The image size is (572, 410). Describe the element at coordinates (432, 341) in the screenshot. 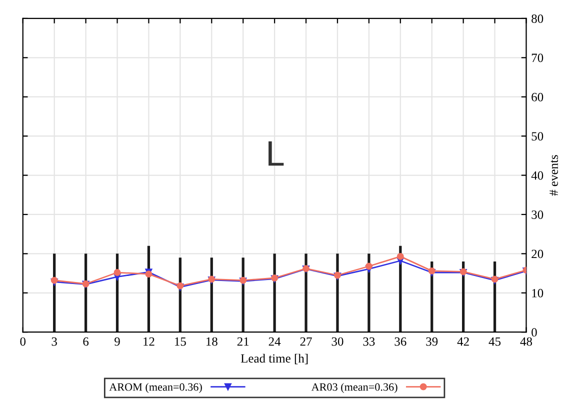

I see `x-tick-label: 39` at that location.